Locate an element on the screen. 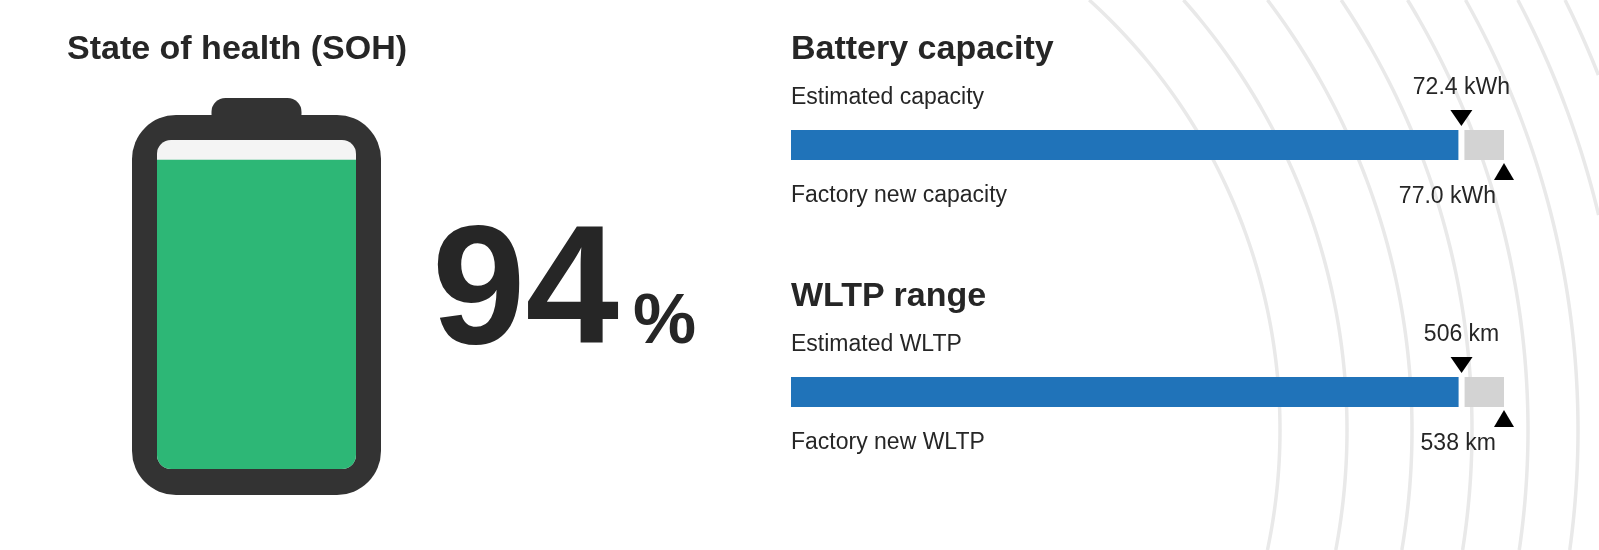  data-label: 506 km is located at coordinates (1461, 333).